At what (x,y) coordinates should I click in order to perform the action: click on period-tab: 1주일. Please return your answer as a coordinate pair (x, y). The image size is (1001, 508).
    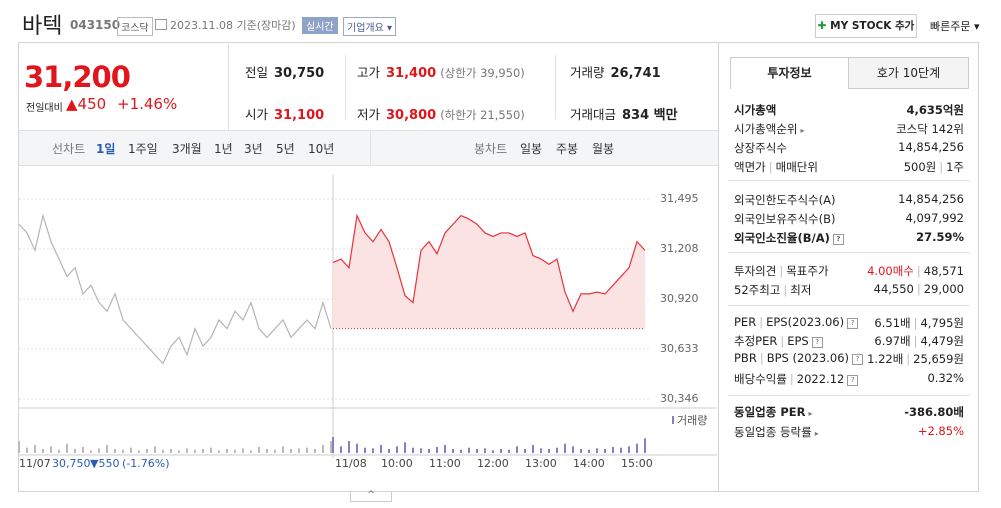
    Looking at the image, I should click on (143, 149).